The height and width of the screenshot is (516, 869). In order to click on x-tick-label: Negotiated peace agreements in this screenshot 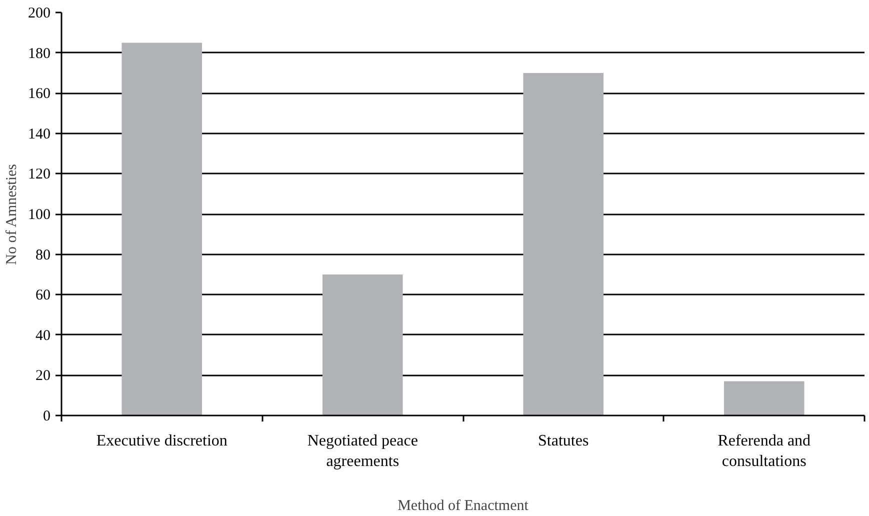, I will do `click(362, 451)`.